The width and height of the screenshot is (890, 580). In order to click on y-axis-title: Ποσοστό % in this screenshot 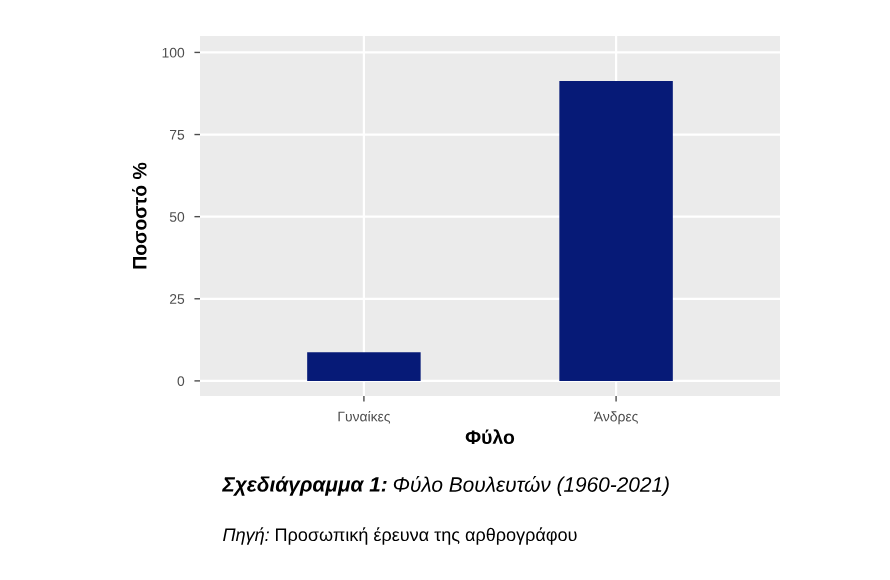, I will do `click(139, 215)`.